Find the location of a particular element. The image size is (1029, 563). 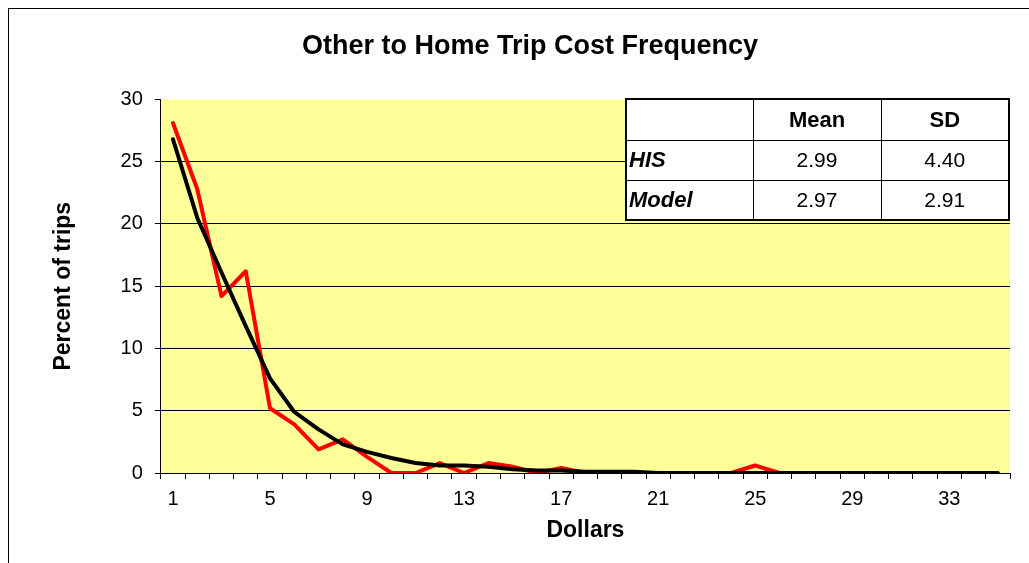

x-tick-label: 29 is located at coordinates (852, 497).